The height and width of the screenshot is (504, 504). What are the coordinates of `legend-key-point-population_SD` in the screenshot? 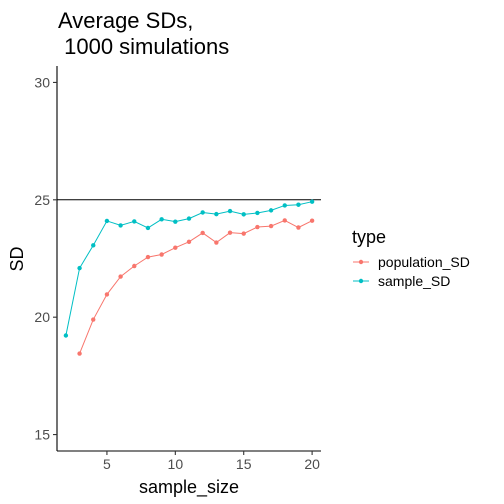 It's located at (361, 262).